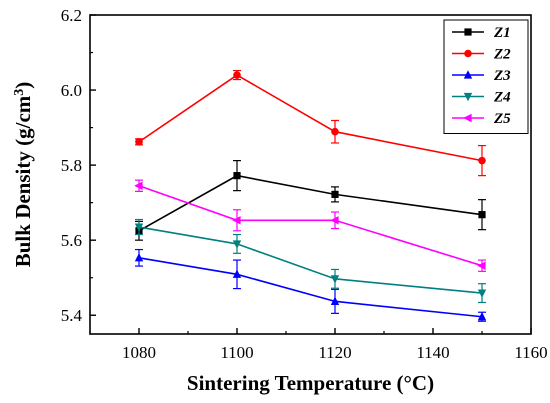  Describe the element at coordinates (310, 383) in the screenshot. I see `x-axis-title: Sintering Temperature (°C)` at that location.